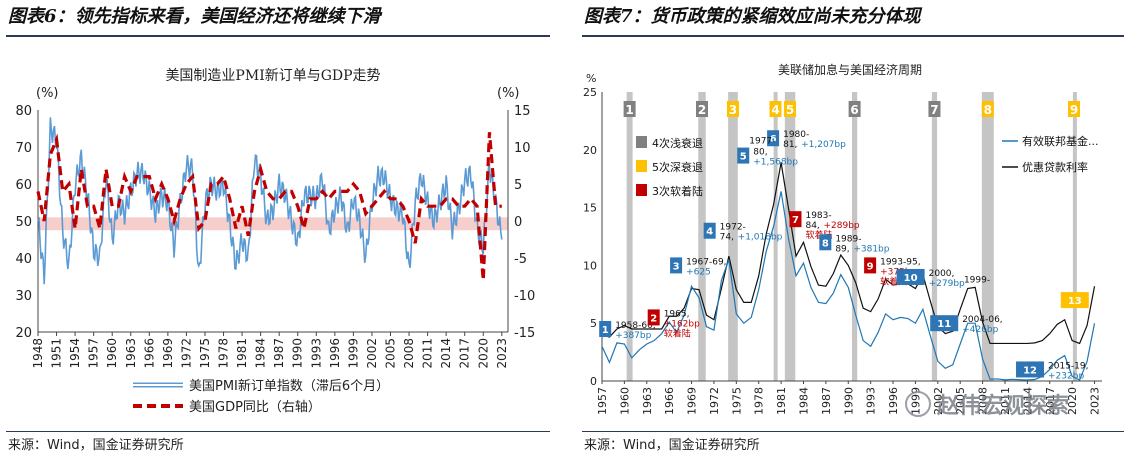  I want to click on hike-badge-number: 4, so click(709, 232).